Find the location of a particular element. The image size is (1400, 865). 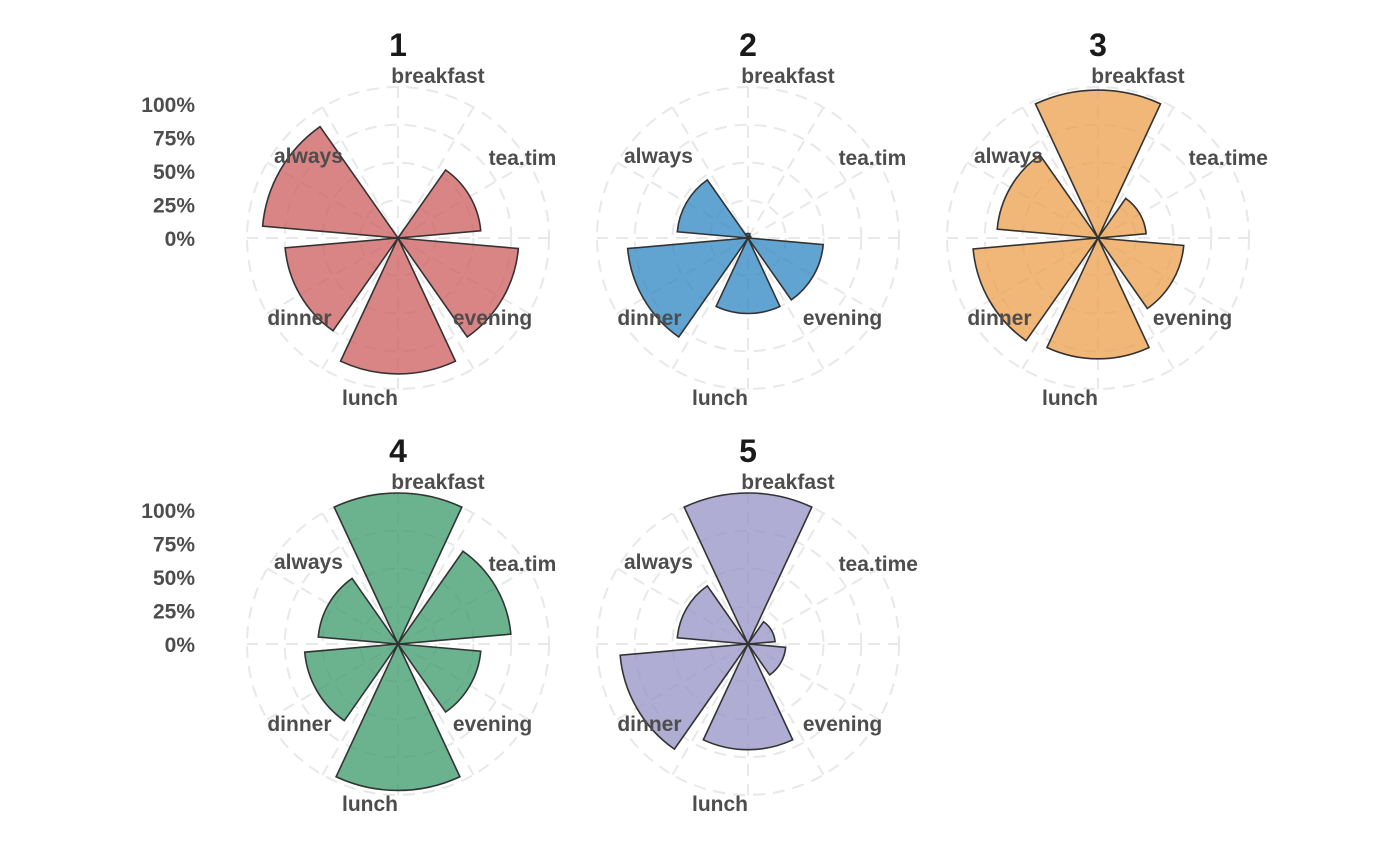

radial-tick-label: 100% is located at coordinates (168, 105).